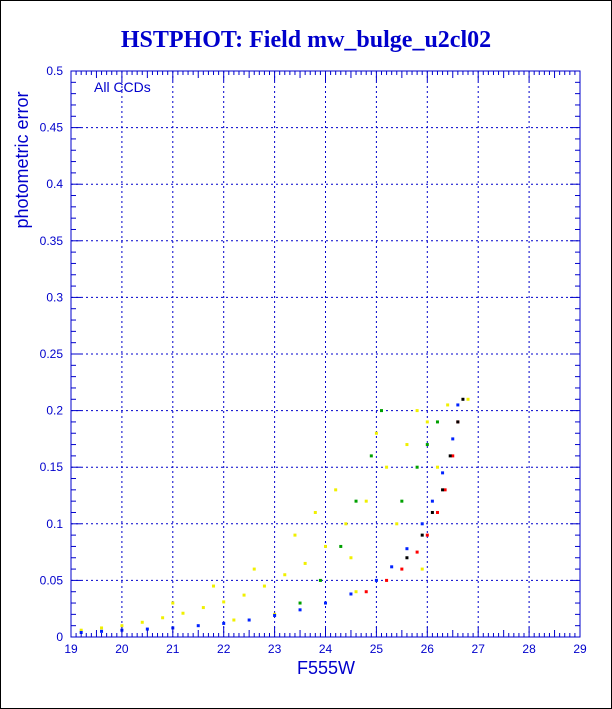 This screenshot has width=612, height=709. Describe the element at coordinates (326, 649) in the screenshot. I see `x-tick-label: 24` at that location.